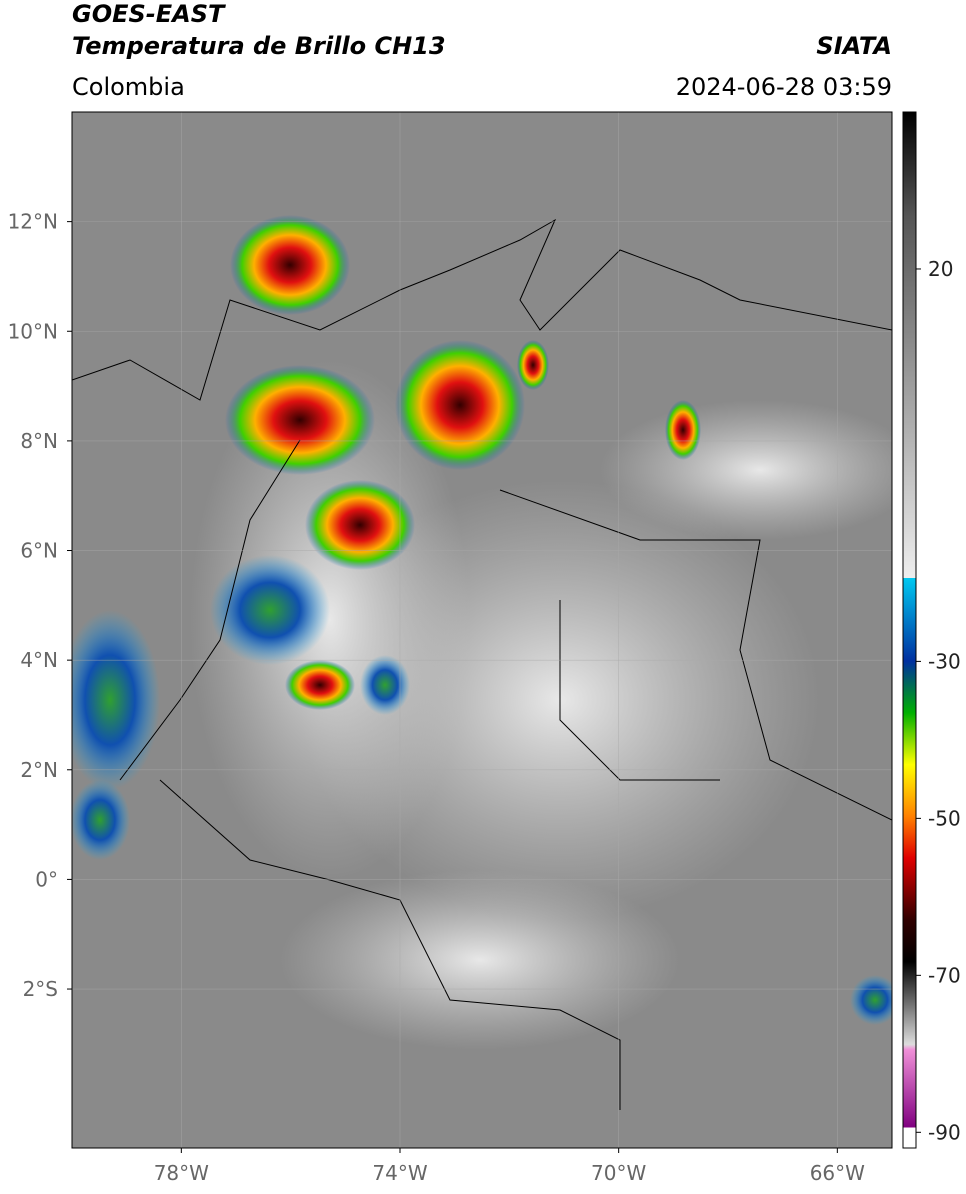  Describe the element at coordinates (618, 1173) in the screenshot. I see `x-tick-label: 70°W` at that location.